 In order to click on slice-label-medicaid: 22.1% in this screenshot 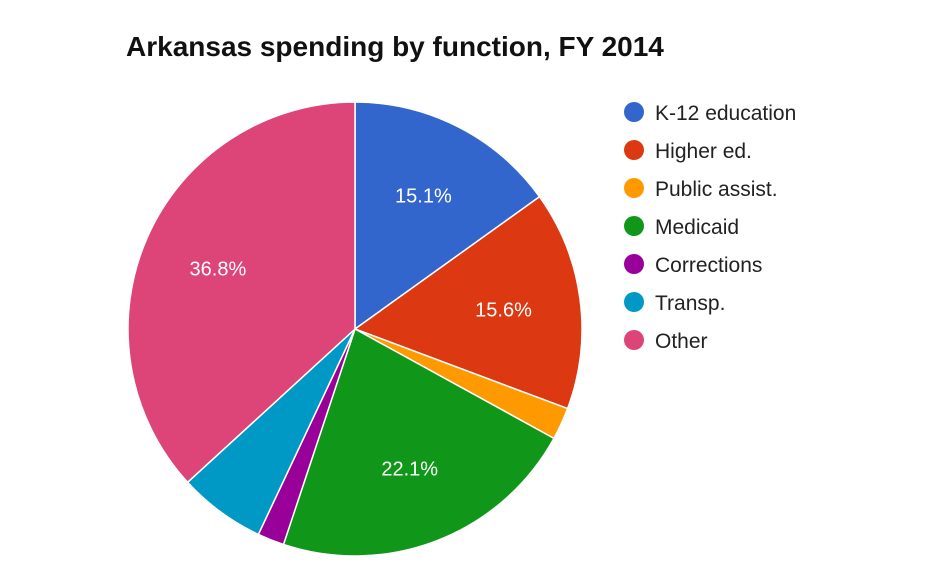, I will do `click(409, 470)`.